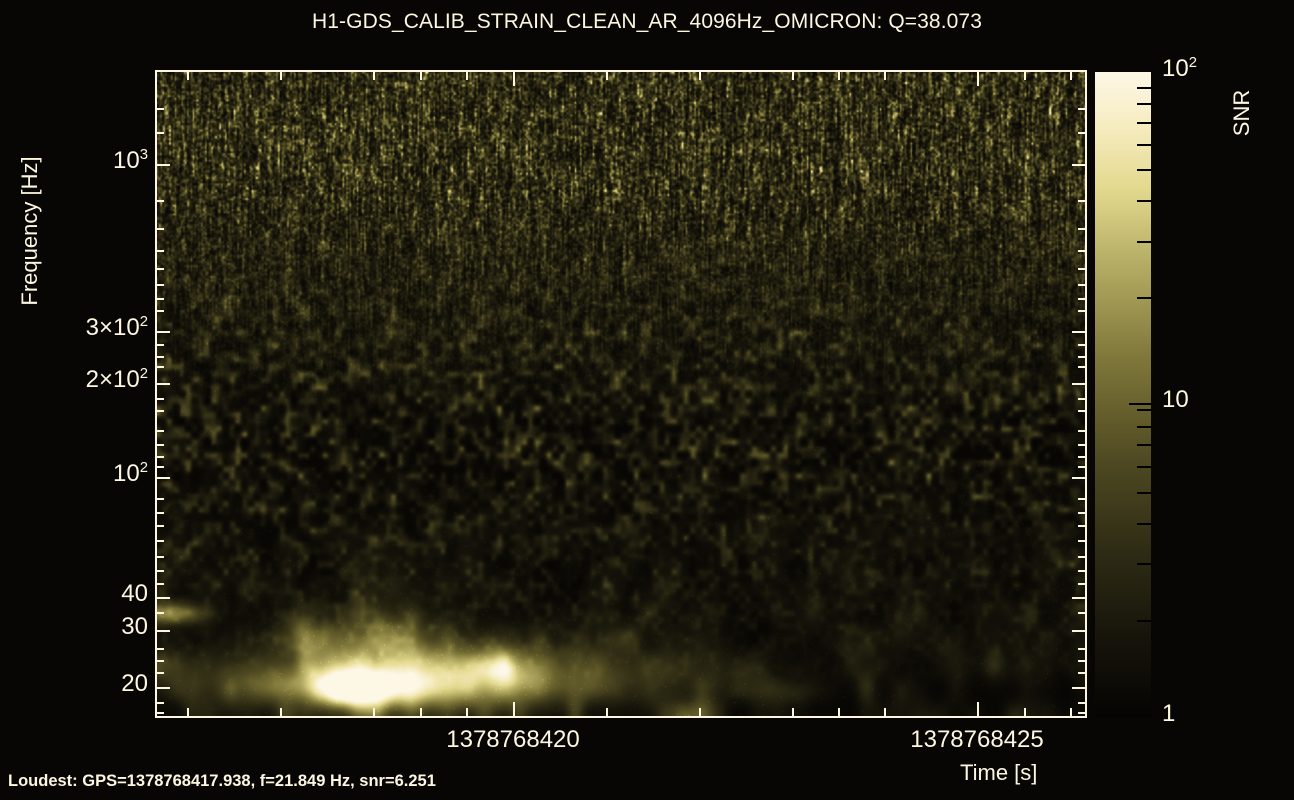 Image resolution: width=1294 pixels, height=800 pixels. What do you see at coordinates (1241, 113) in the screenshot?
I see `colorbar-title: SNR` at bounding box center [1241, 113].